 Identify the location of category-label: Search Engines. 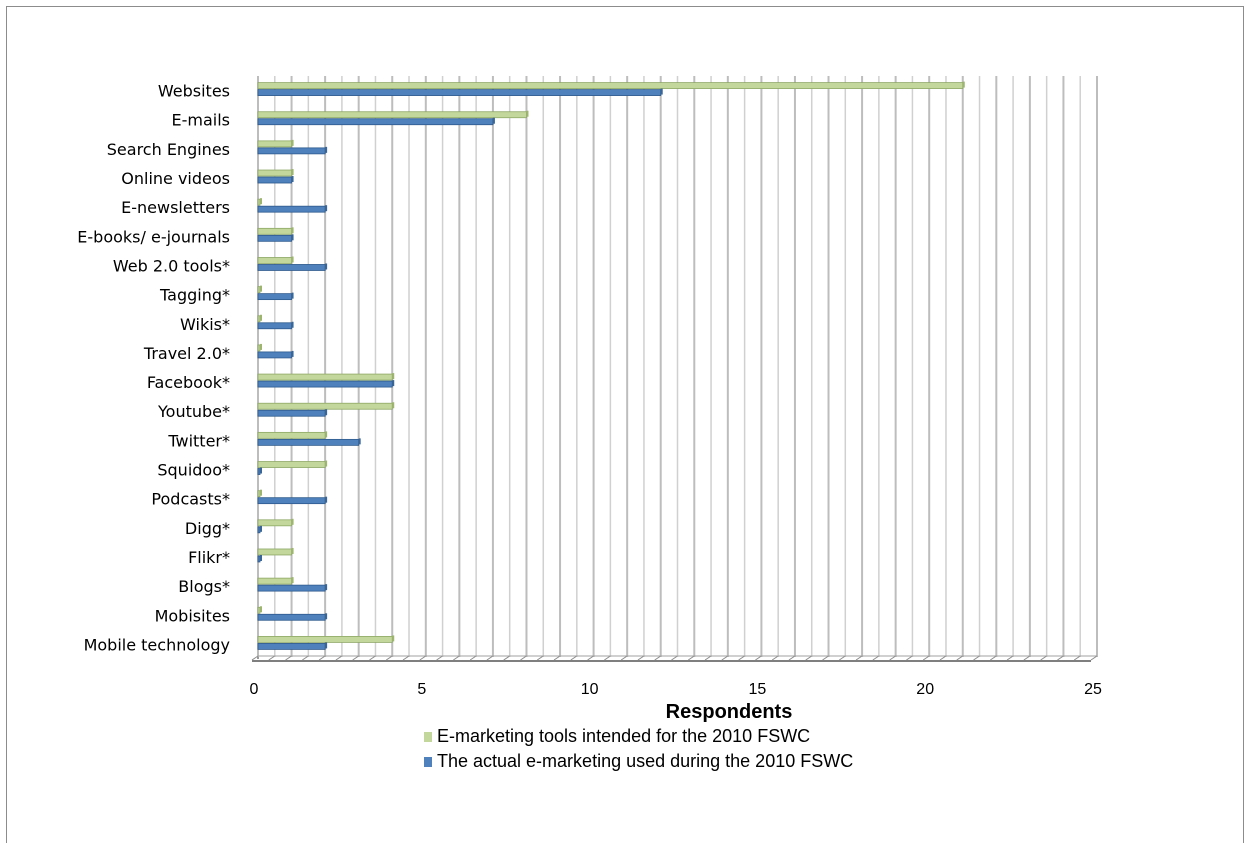
(168, 149).